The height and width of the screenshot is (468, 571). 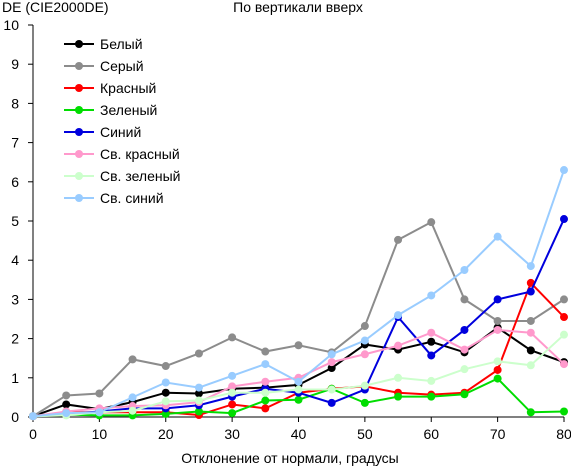 I want to click on y-tick-label: 0, so click(x=15, y=417).